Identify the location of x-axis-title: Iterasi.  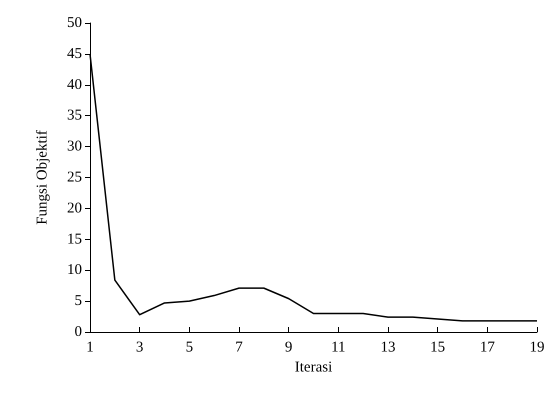
(313, 367).